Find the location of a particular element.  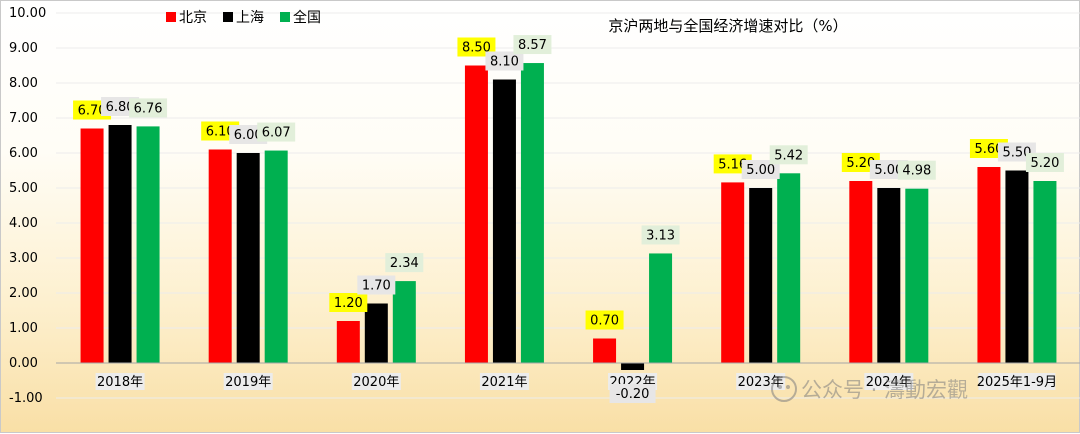

data-label: 3.13 is located at coordinates (660, 235).